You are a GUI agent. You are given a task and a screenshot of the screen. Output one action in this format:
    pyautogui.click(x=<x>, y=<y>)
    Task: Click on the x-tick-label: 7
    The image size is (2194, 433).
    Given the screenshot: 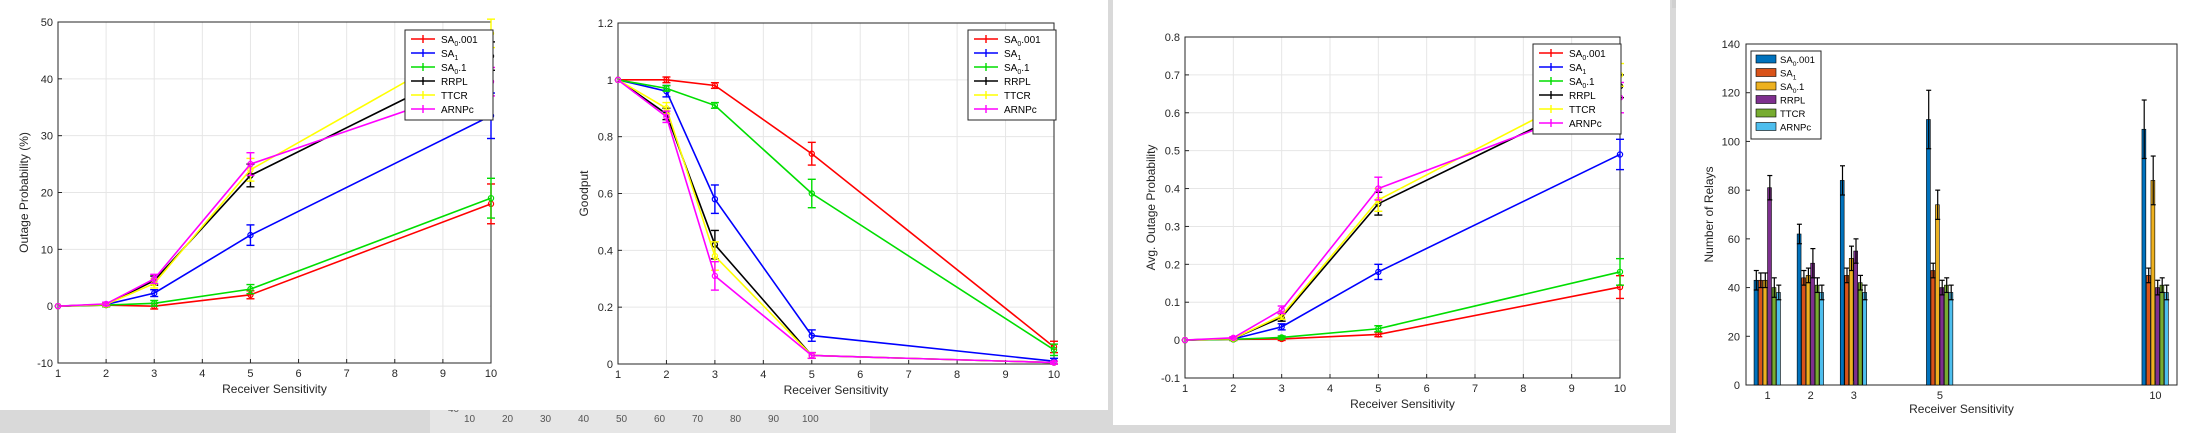 What is the action you would take?
    pyautogui.click(x=909, y=375)
    